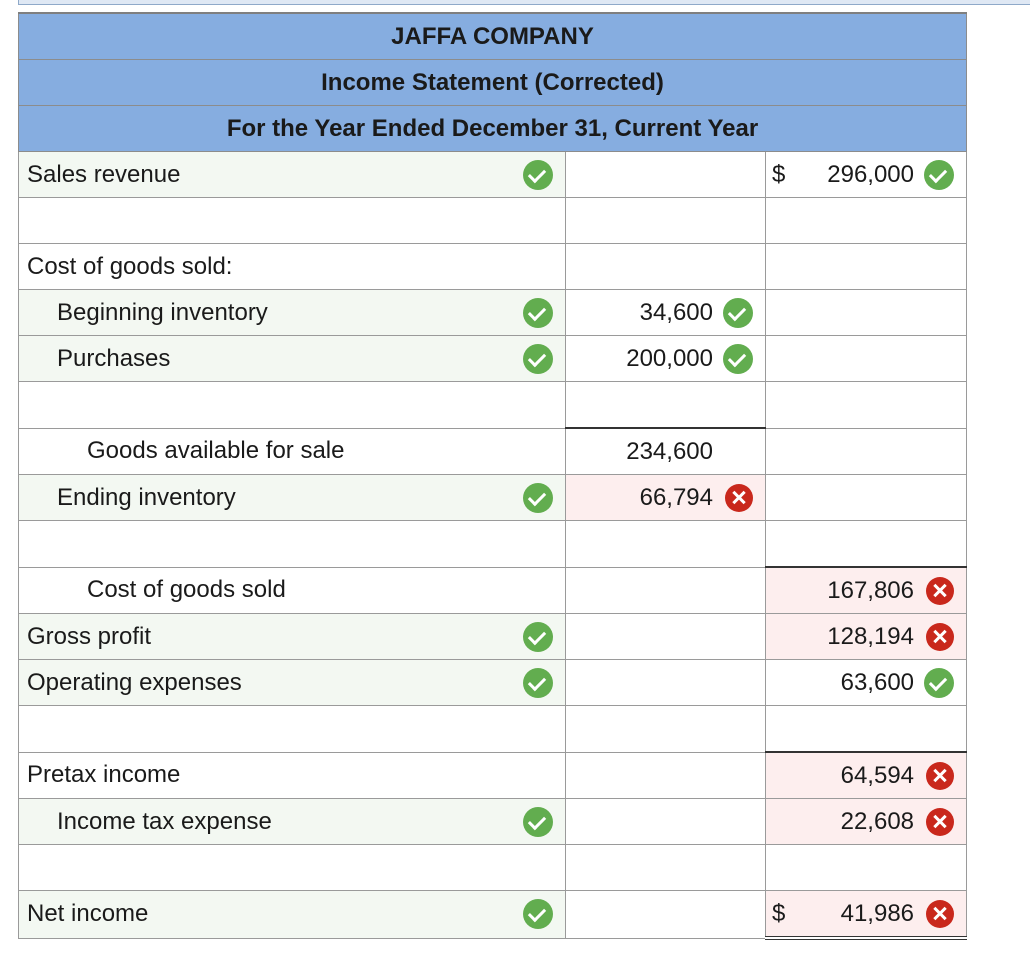 The image size is (1030, 958). What do you see at coordinates (134, 682) in the screenshot?
I see `row-label: Operating expenses` at bounding box center [134, 682].